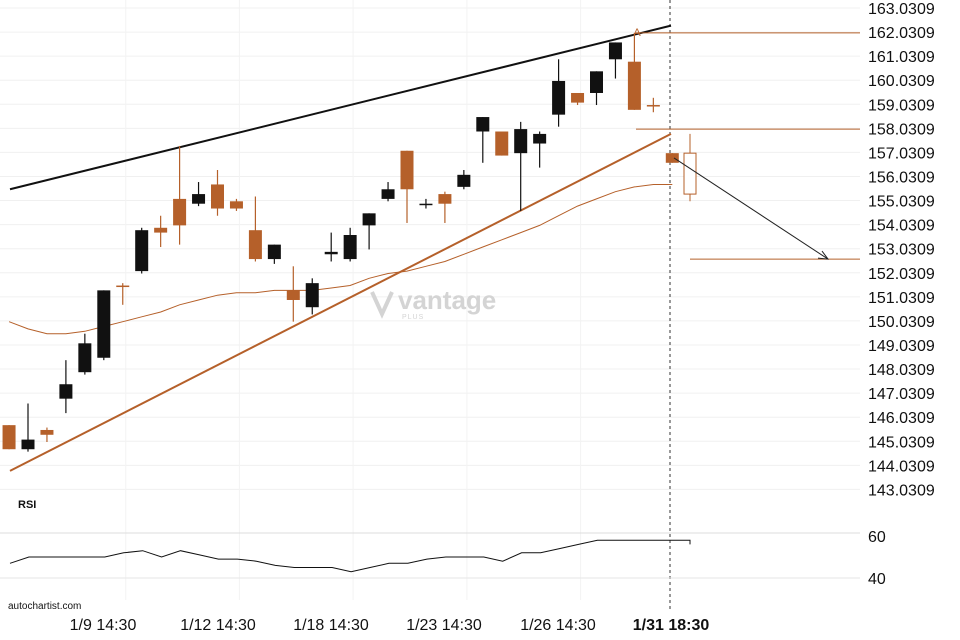 The image size is (960, 640). I want to click on y-tick-label: 158.0309, so click(901, 129).